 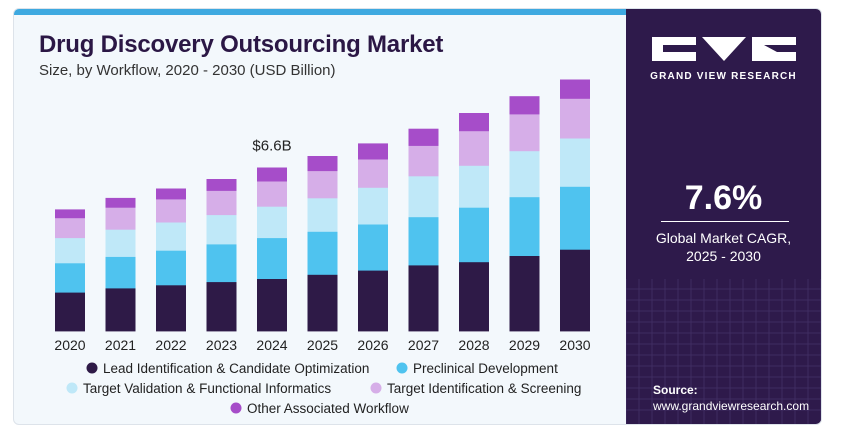 What do you see at coordinates (221, 229) in the screenshot?
I see `bar-segment-2023-s2` at bounding box center [221, 229].